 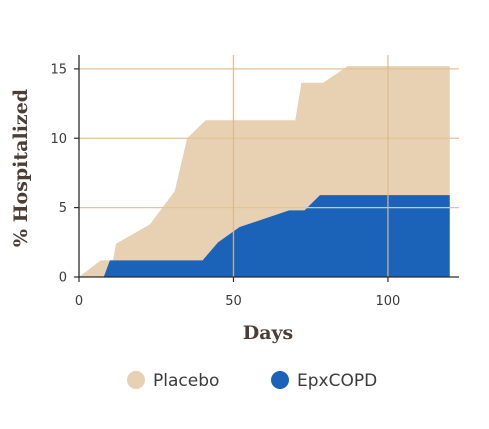 I want to click on y-axis-title: % Hospitalized, so click(x=21, y=168).